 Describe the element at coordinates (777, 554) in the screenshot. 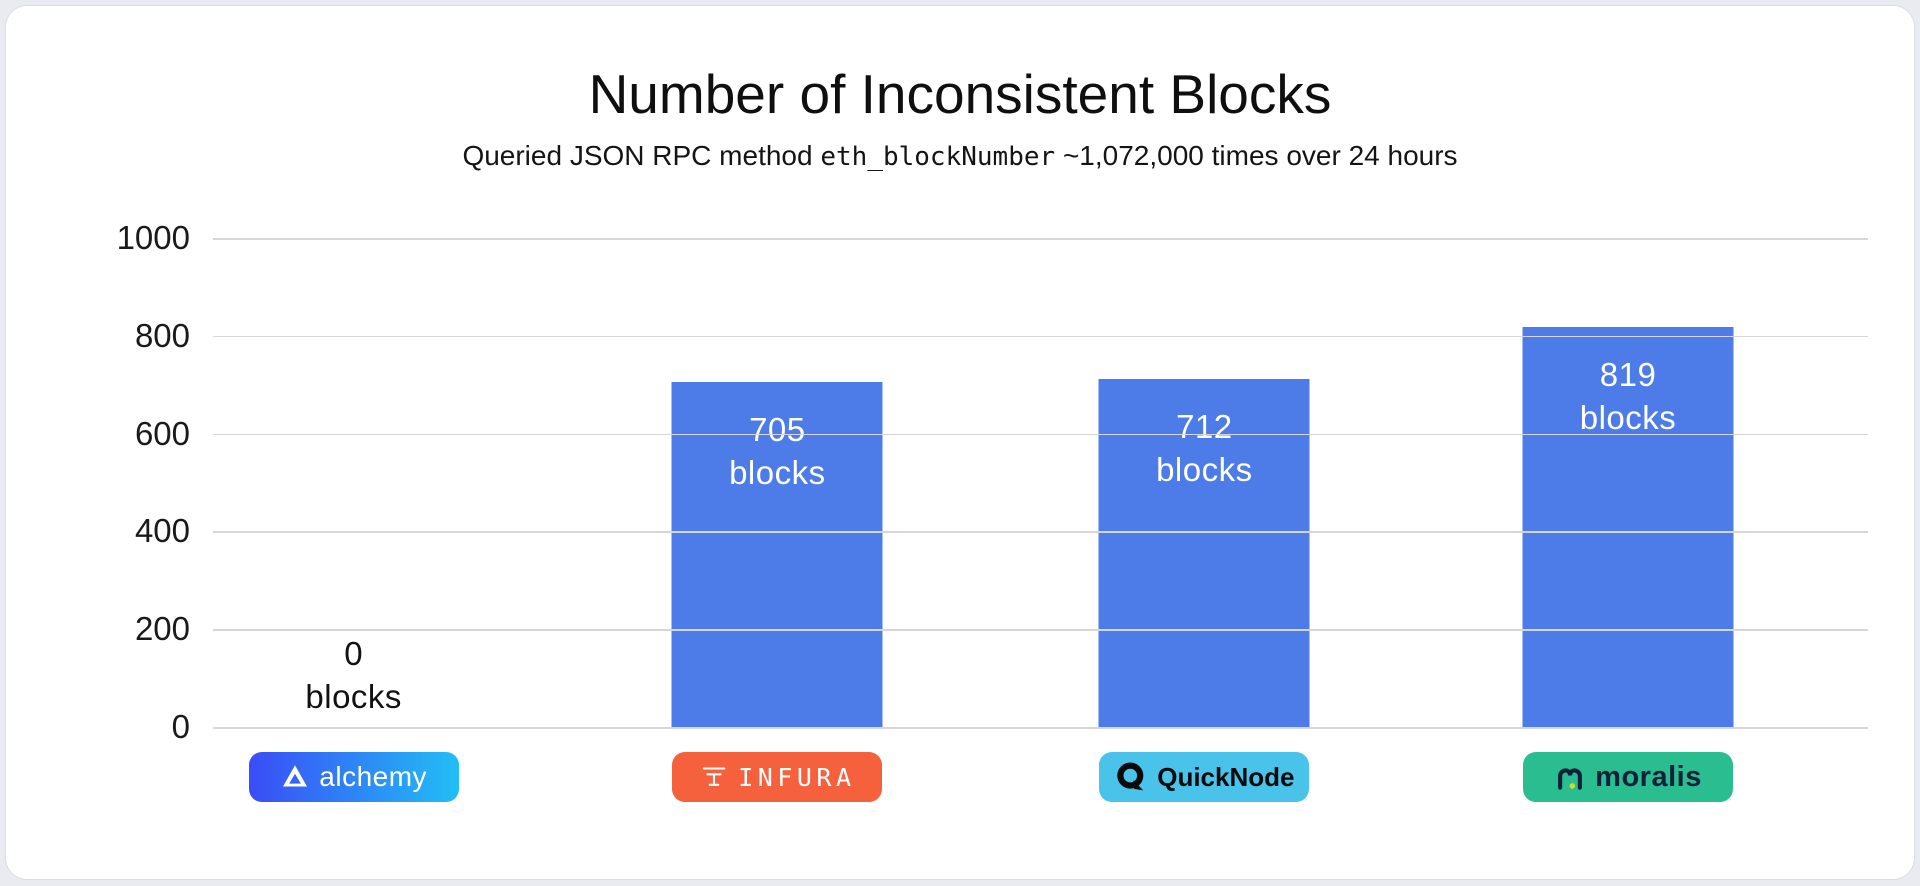

I see `bar-infura: 705 blocks` at that location.